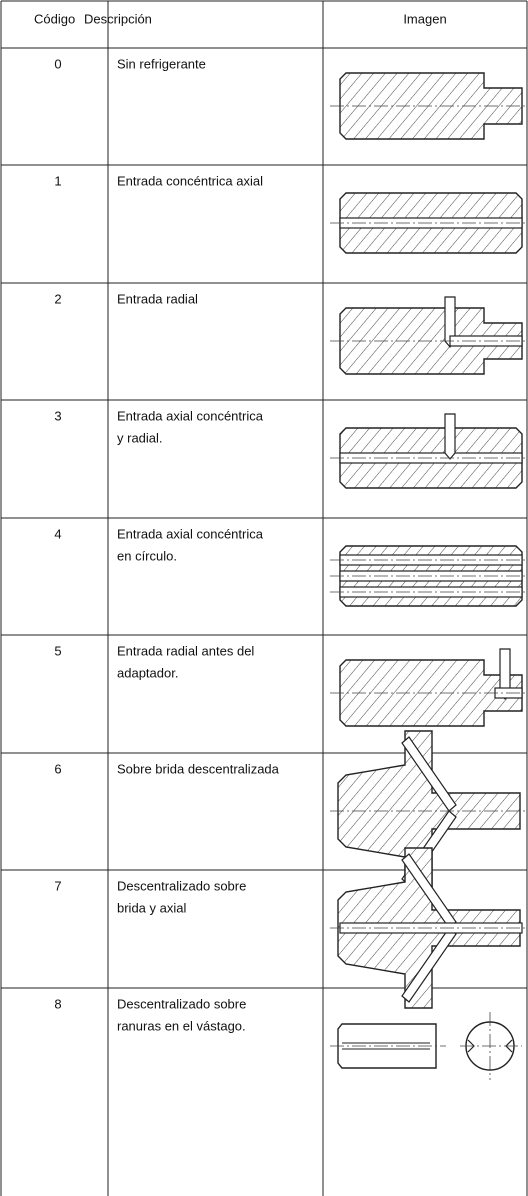 The image size is (528, 1196). I want to click on code: 2, so click(57, 298).